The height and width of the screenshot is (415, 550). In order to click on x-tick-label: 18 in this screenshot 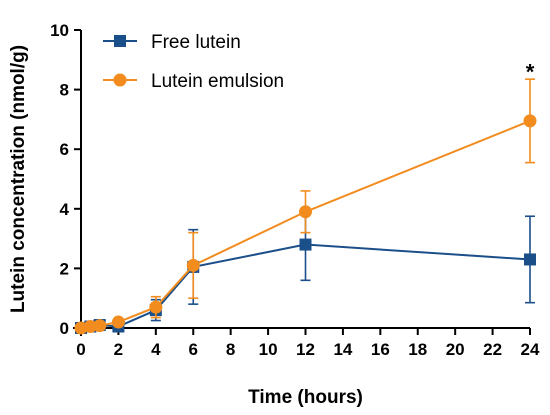, I will do `click(417, 349)`.